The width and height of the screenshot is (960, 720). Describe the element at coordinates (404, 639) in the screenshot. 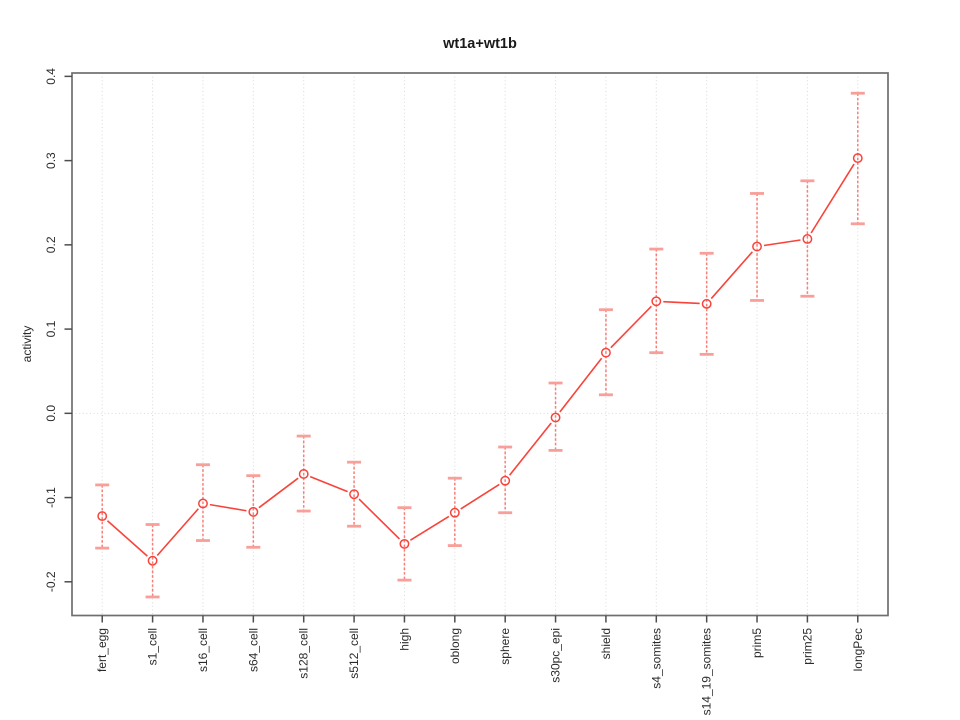

I see `x-tick-label: high` at that location.